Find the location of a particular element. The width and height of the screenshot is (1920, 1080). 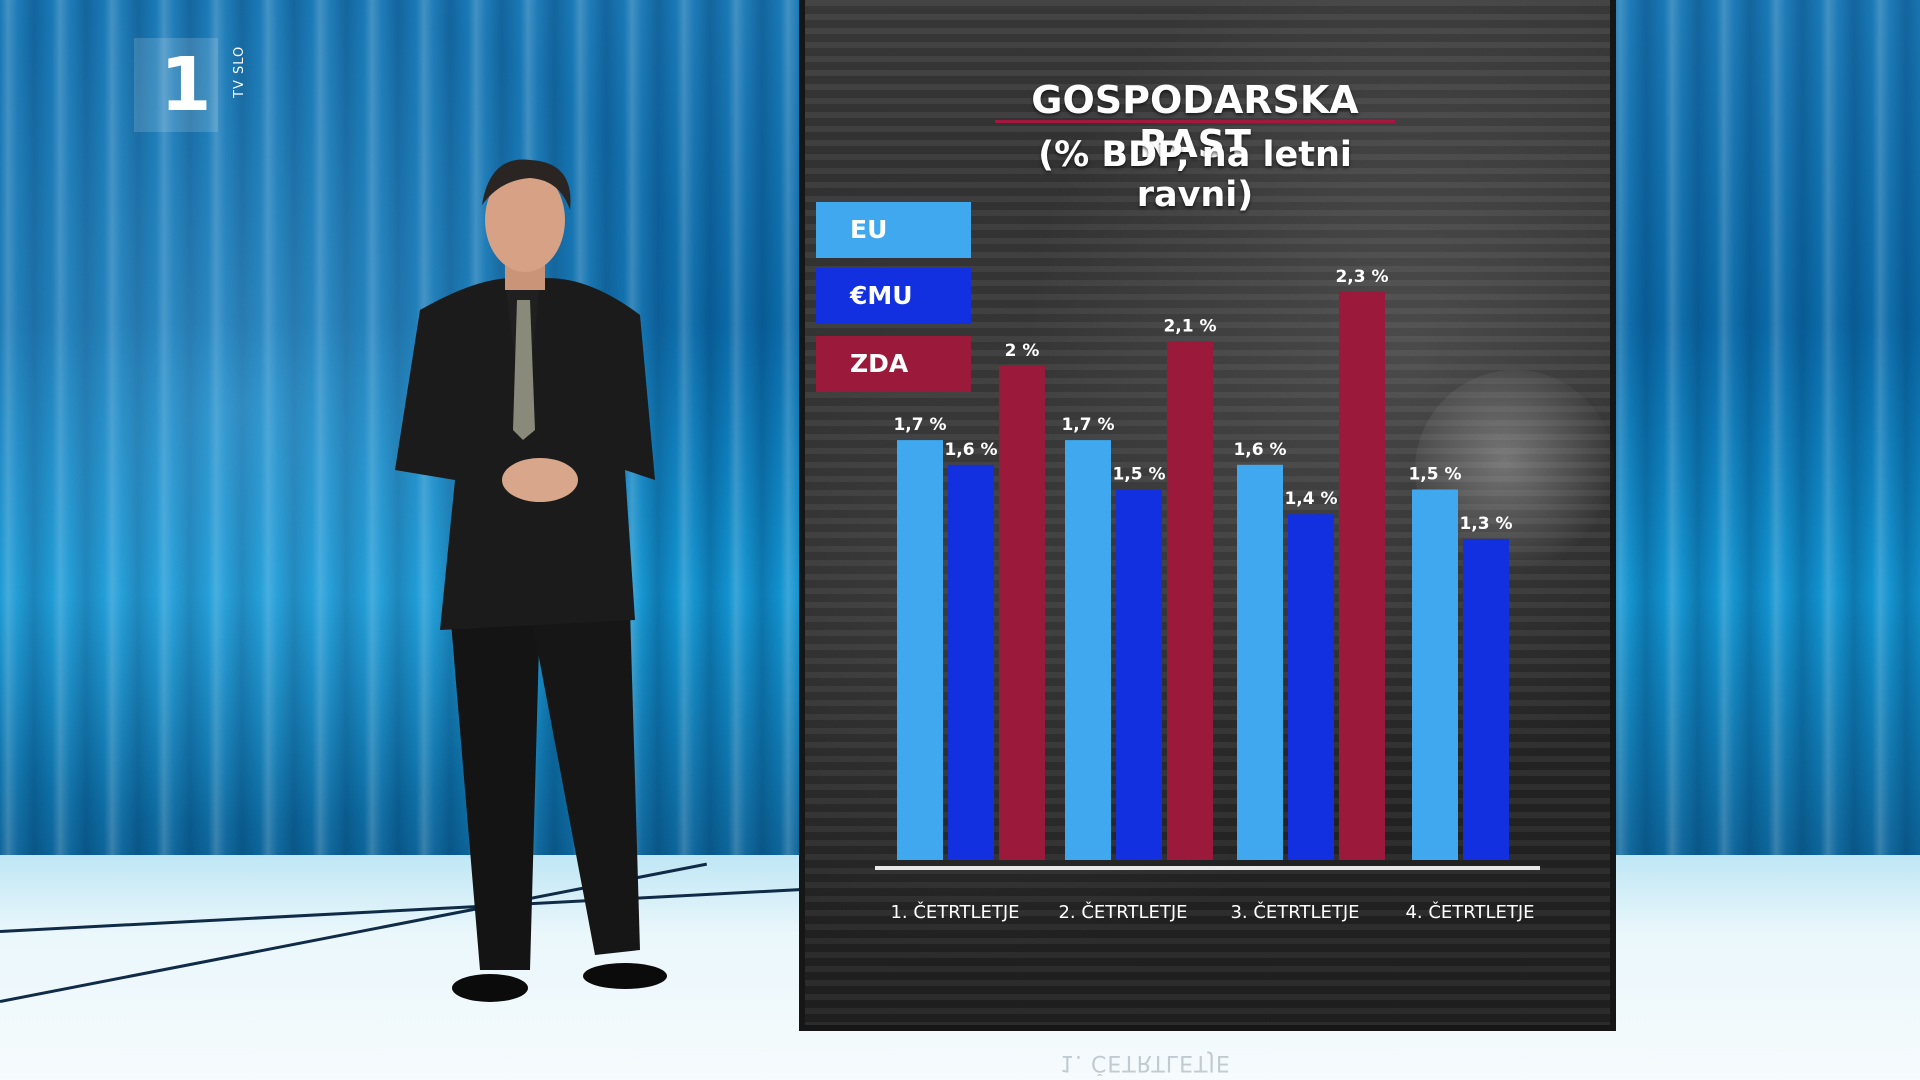

chart-subtitle: (% BDP, na letni ravni) is located at coordinates (1195, 175).